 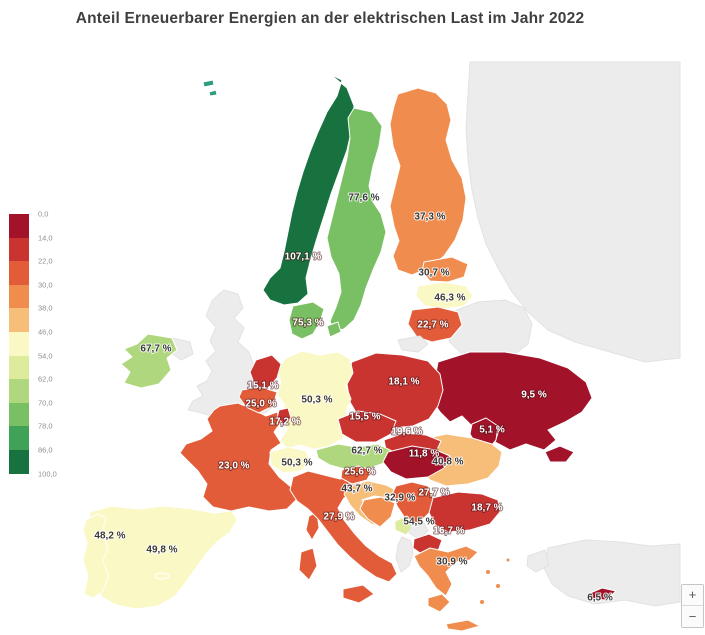 I want to click on region-crimea, so click(x=559, y=454).